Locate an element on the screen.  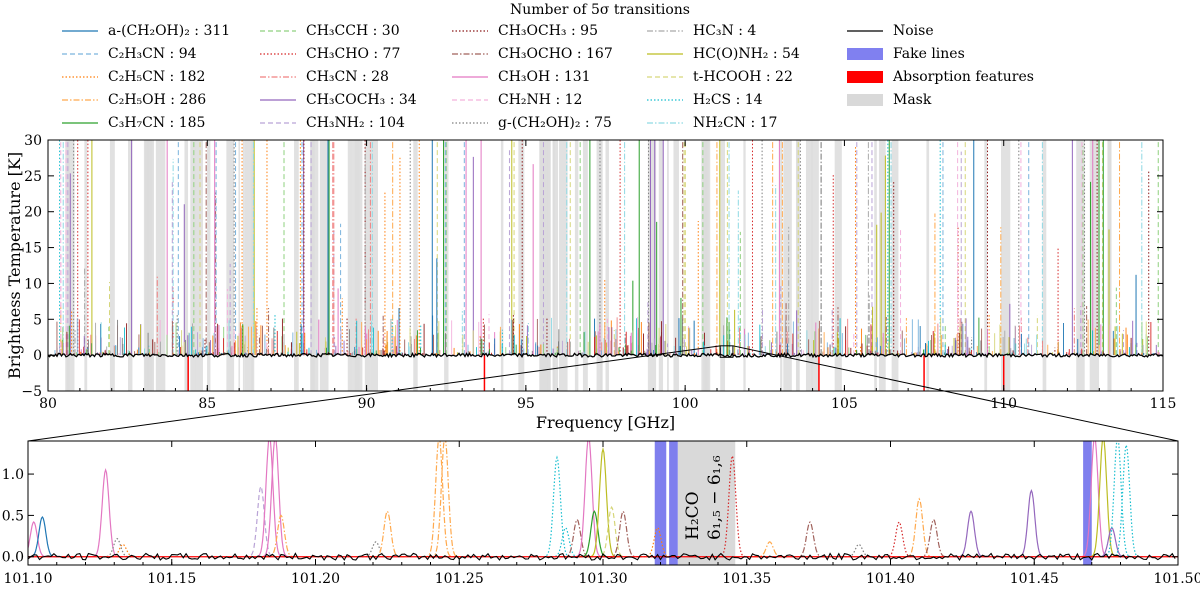
y-tick-label: 20 is located at coordinates (33, 213).